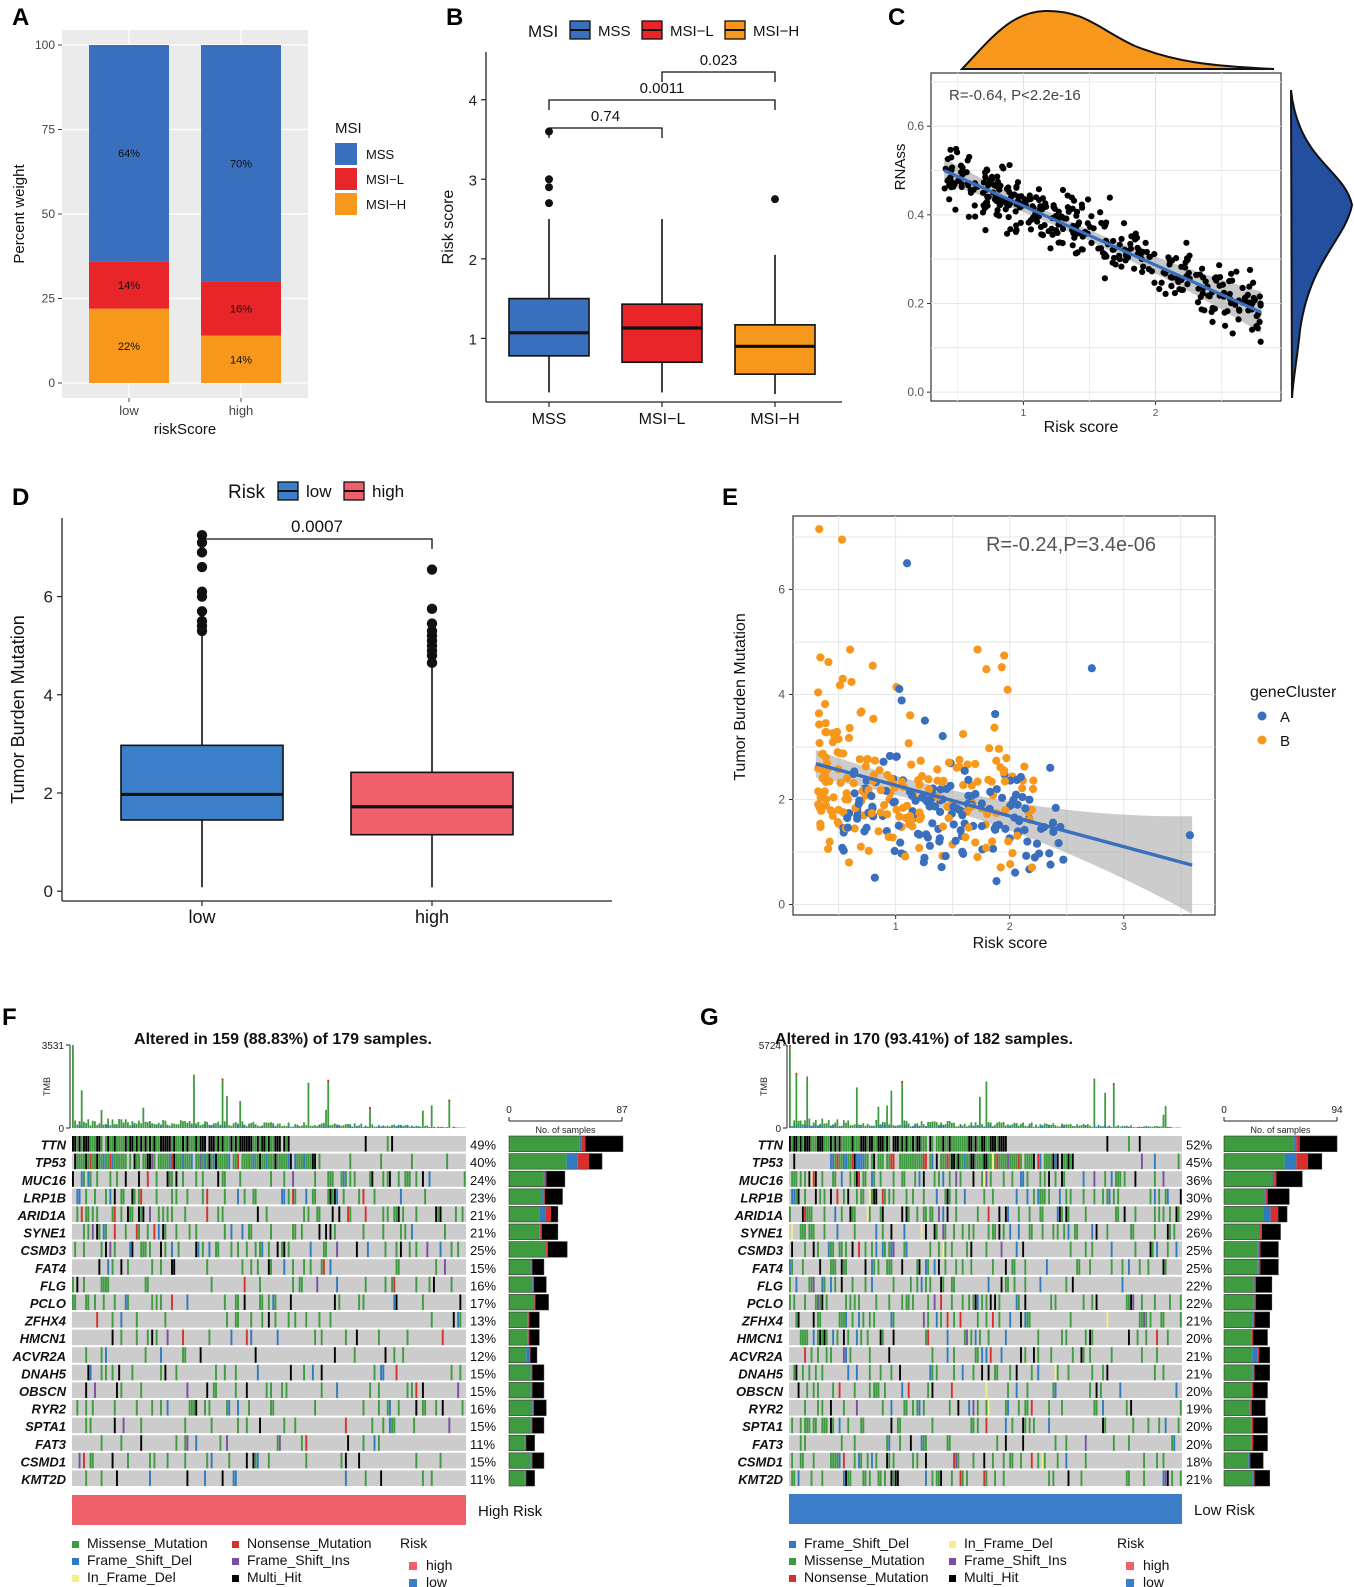 The width and height of the screenshot is (1354, 1587). What do you see at coordinates (43, 1250) in the screenshot?
I see `gene-label: CSMD3` at bounding box center [43, 1250].